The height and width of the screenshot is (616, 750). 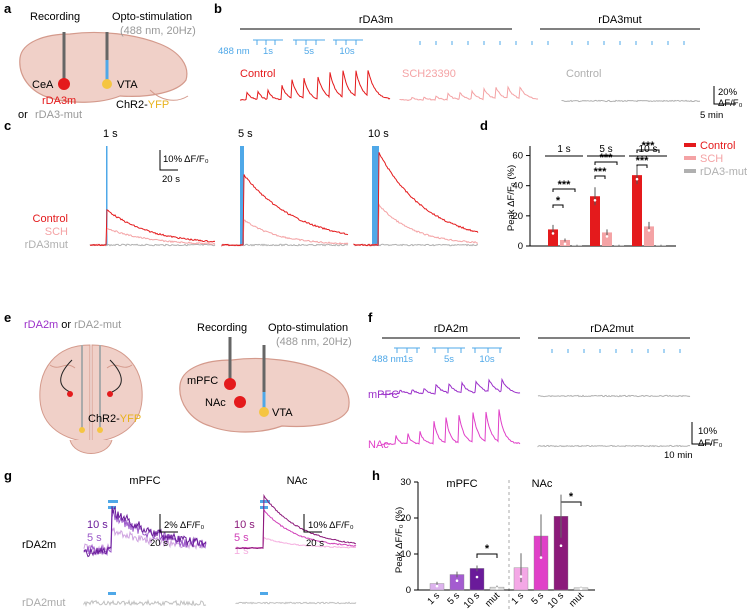 I want to click on panel-label-e: e, so click(x=7, y=317).